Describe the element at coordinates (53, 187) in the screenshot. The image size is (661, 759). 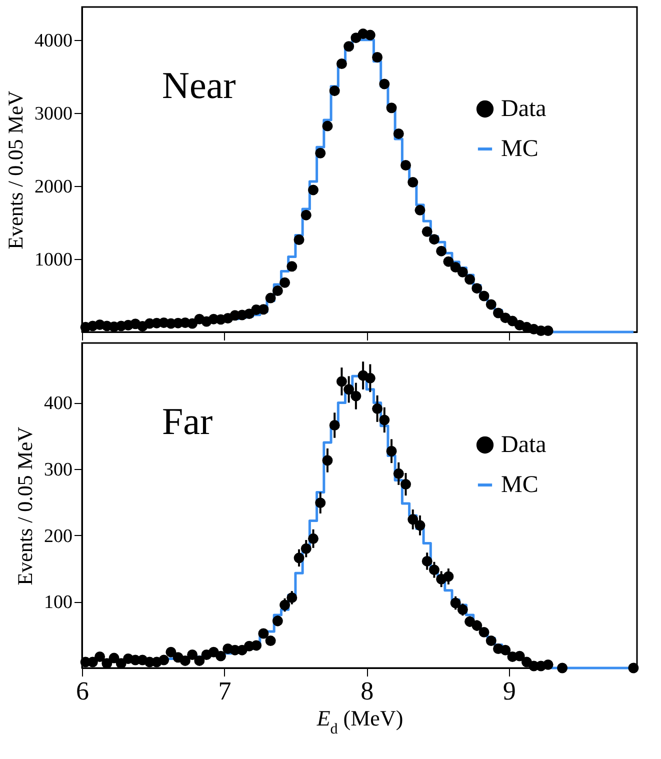
I see `y-tick-label: 2000` at that location.